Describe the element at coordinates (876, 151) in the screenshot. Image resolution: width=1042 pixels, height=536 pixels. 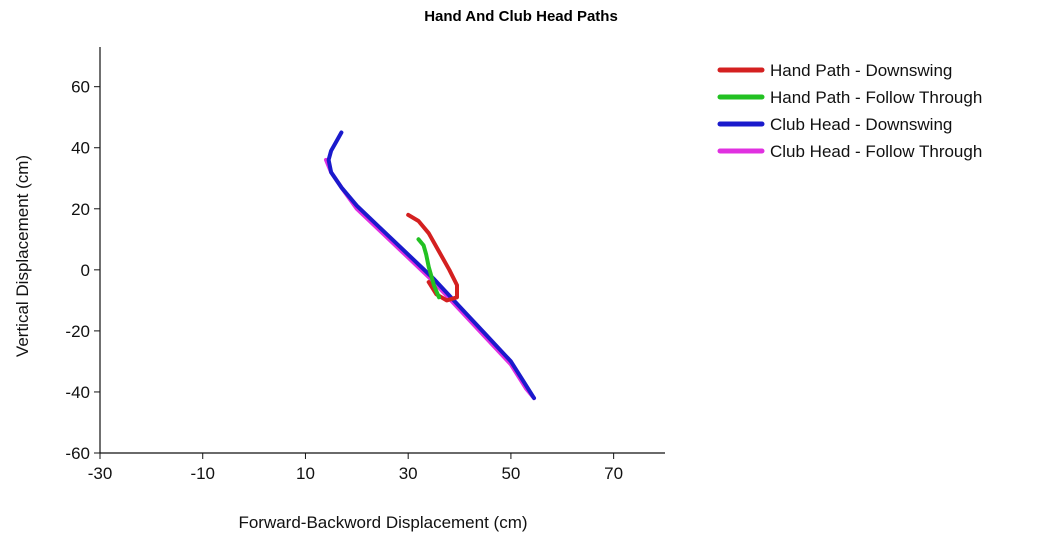
I see `legend-label: Club Head - Follow Through` at that location.